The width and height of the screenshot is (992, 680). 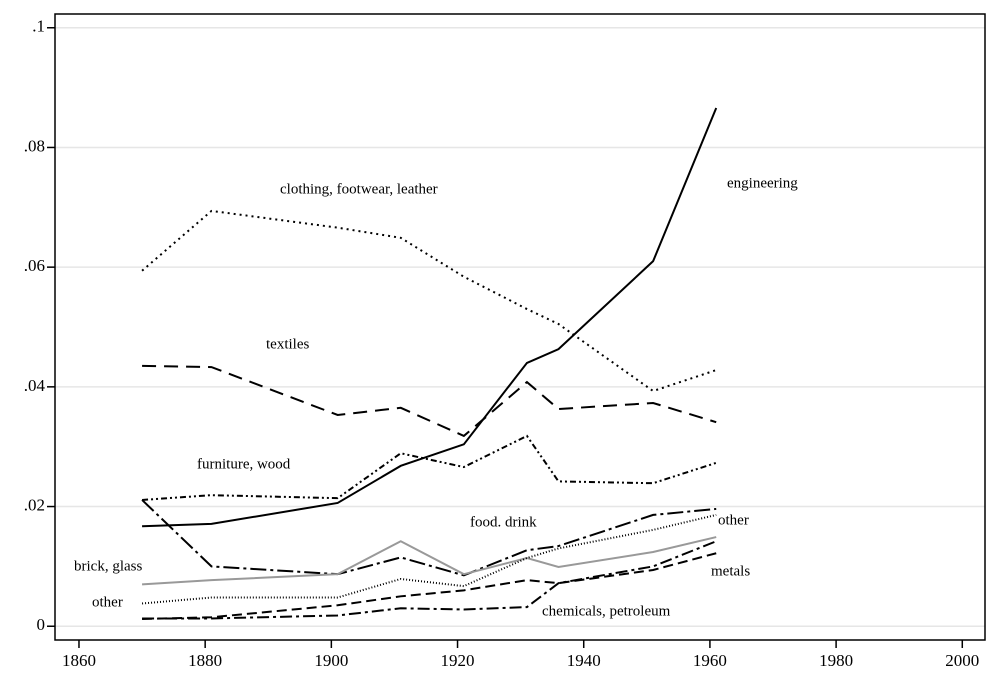 What do you see at coordinates (503, 522) in the screenshot?
I see `series-label: food. drink` at bounding box center [503, 522].